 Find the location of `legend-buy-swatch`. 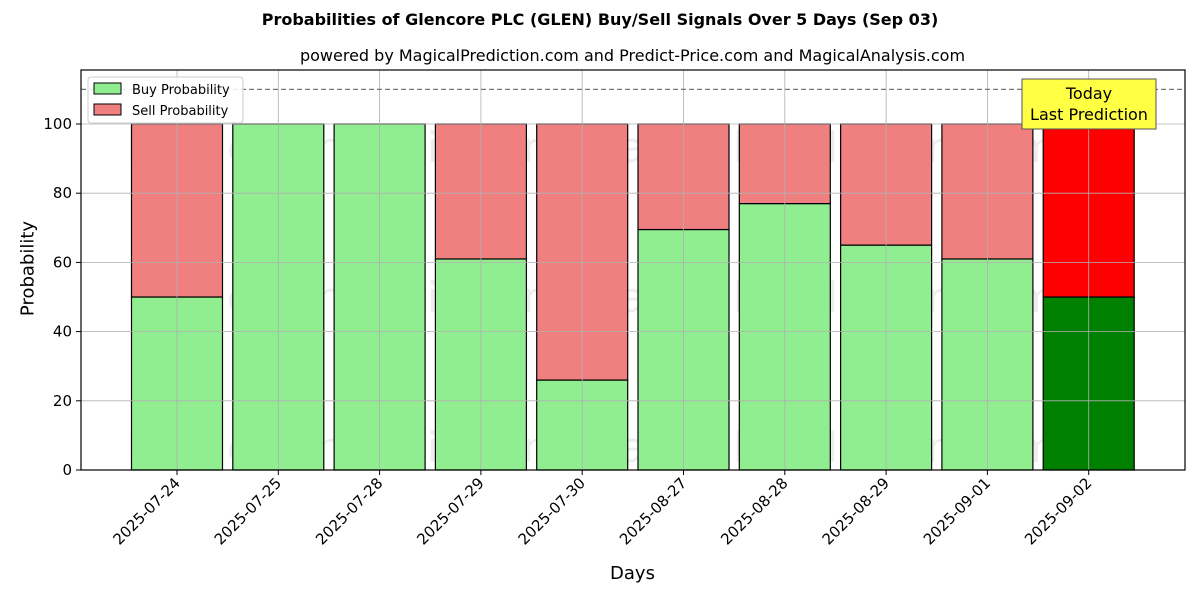

legend-buy-swatch is located at coordinates (107, 88).